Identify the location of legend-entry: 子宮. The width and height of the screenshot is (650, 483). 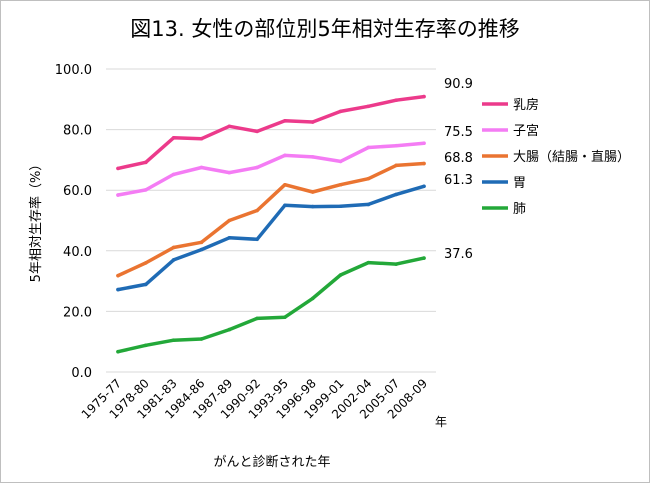
(526, 131).